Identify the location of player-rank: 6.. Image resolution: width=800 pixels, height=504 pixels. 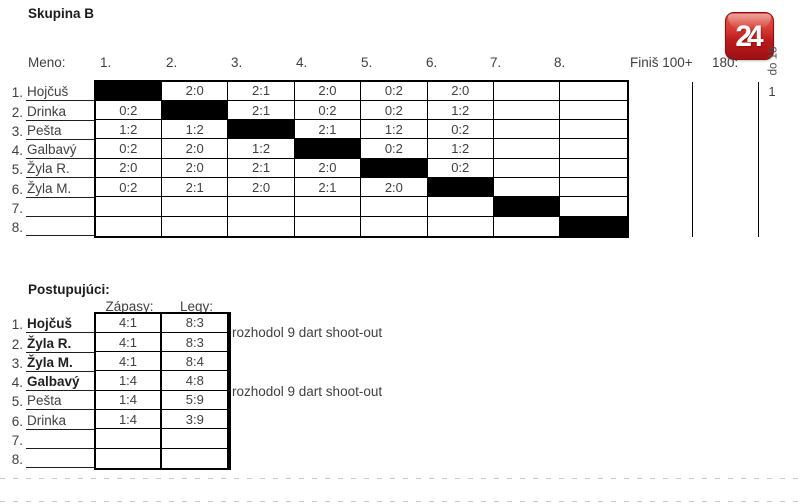
(17, 421).